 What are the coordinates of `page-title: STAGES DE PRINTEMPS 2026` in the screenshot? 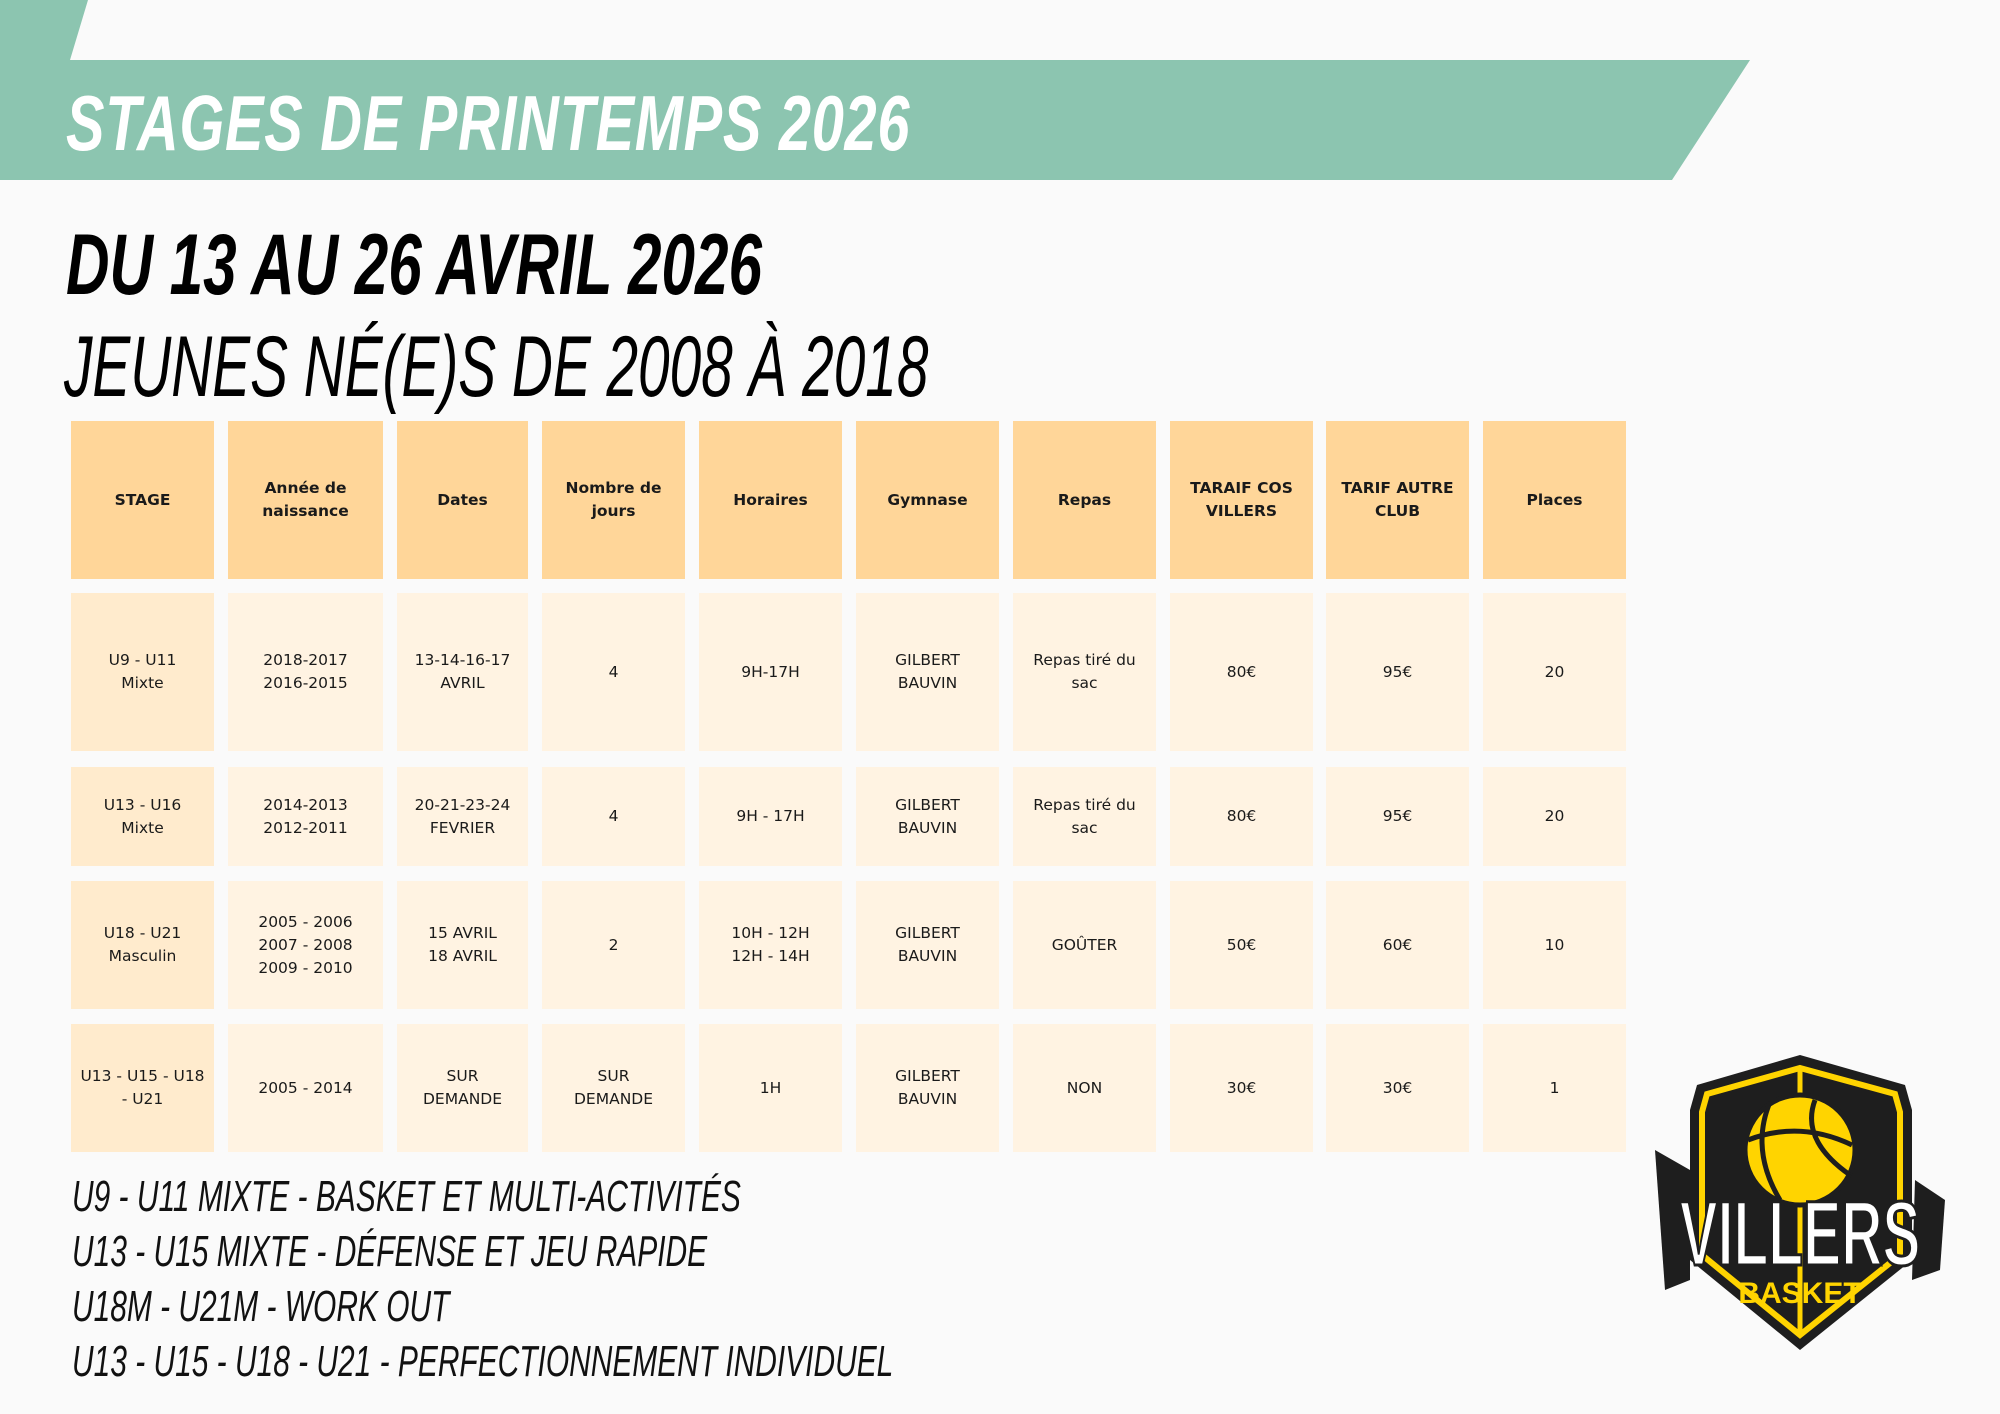 It's located at (488, 123).